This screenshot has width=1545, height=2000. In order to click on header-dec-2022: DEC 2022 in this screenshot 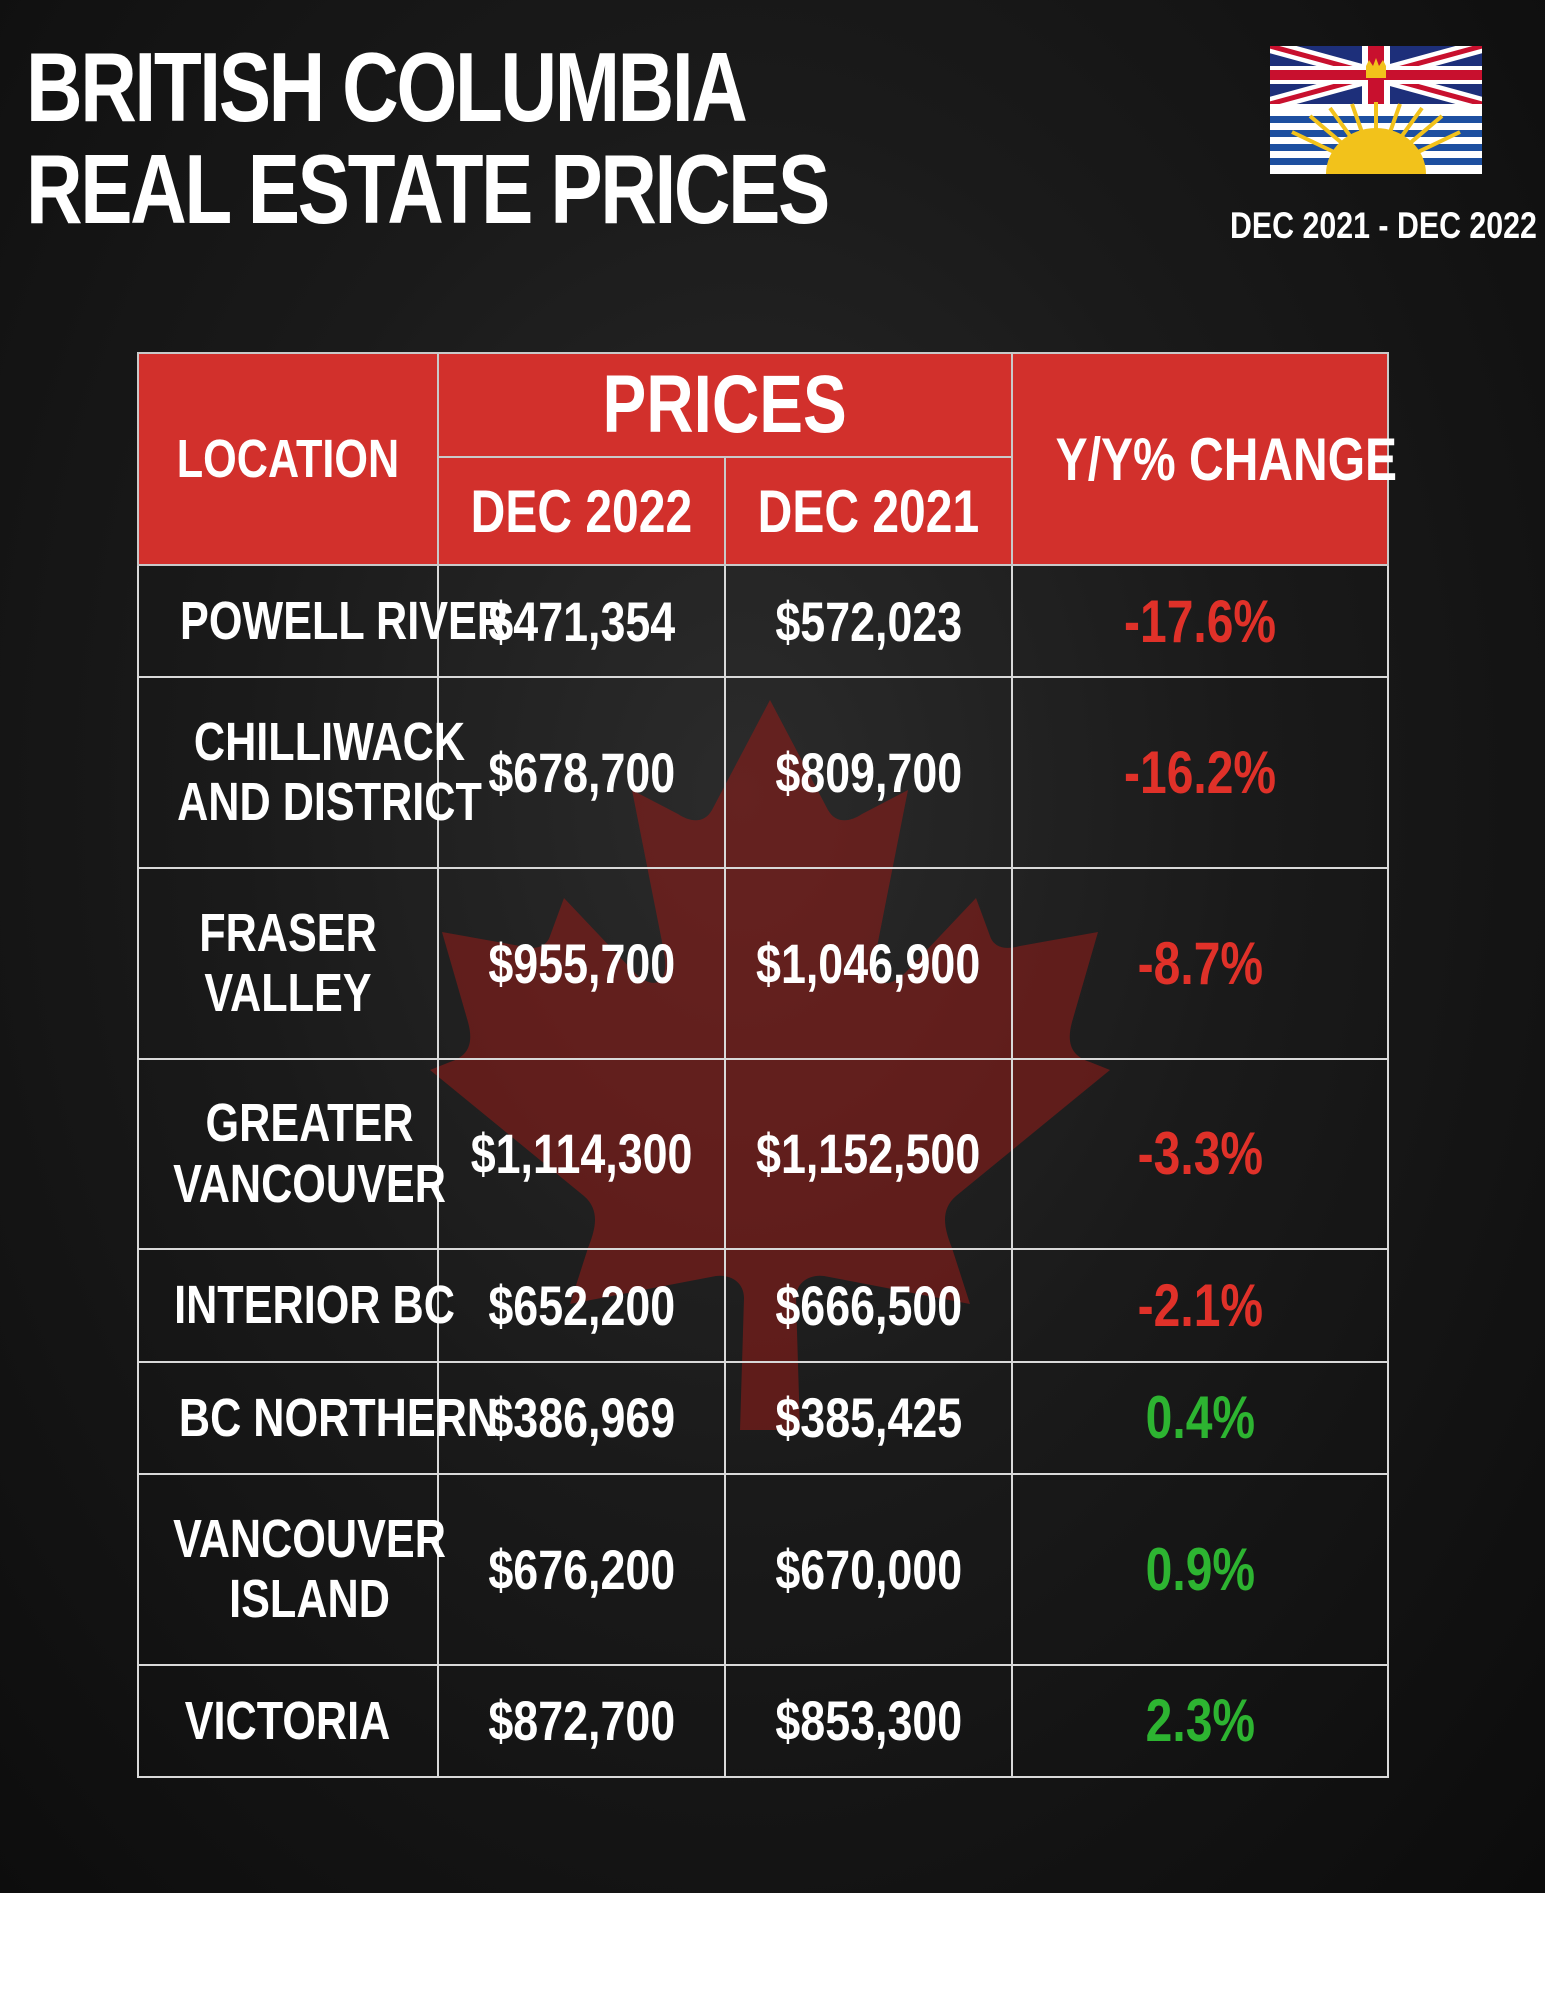, I will do `click(581, 511)`.